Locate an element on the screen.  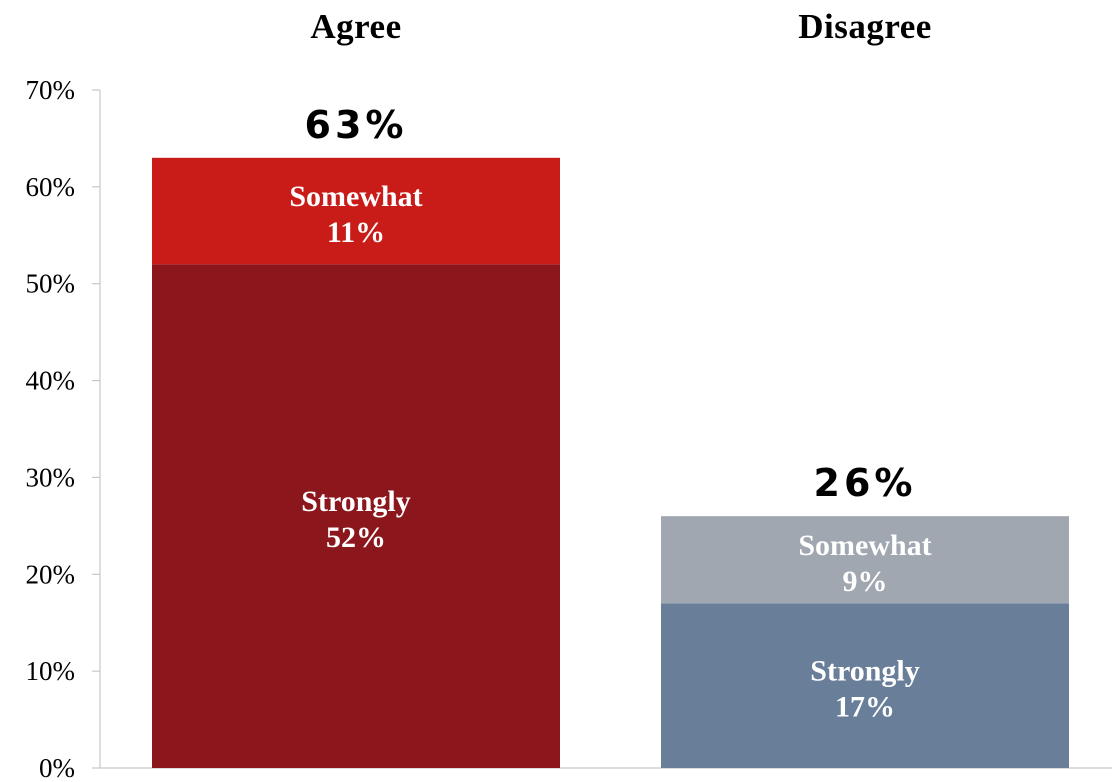
y-tick-label: 20% is located at coordinates (51, 574).